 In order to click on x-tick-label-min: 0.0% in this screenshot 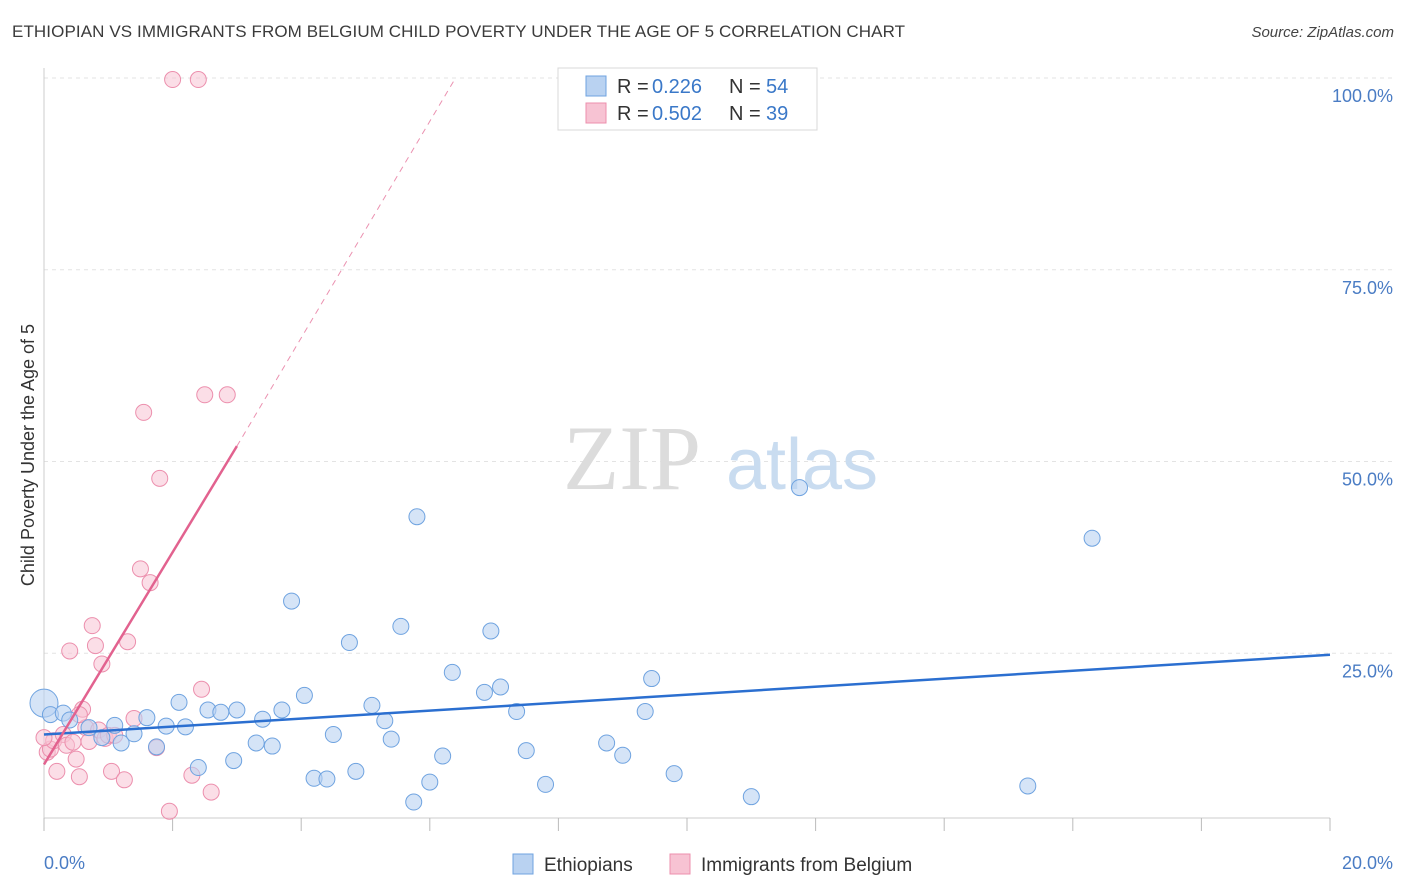, I will do `click(64, 863)`.